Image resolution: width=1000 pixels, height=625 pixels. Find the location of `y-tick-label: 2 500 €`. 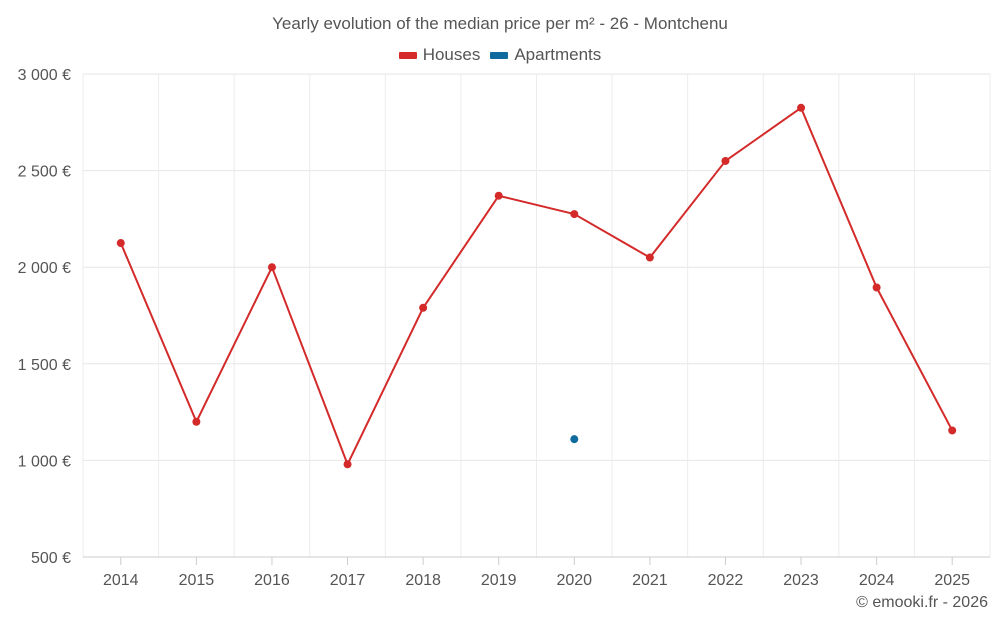

y-tick-label: 2 500 € is located at coordinates (44, 172).